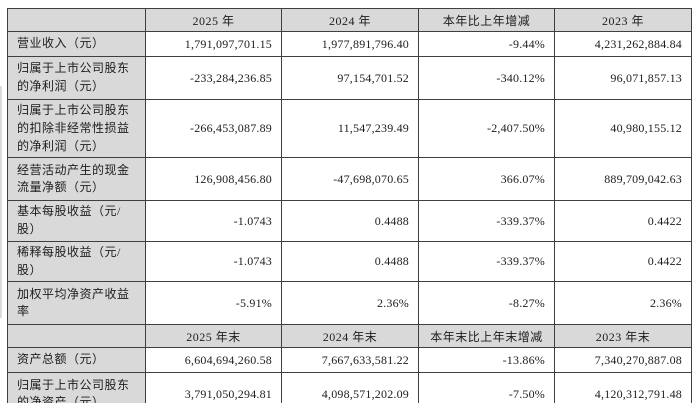 This screenshot has width=700, height=403. What do you see at coordinates (486, 128) in the screenshot?
I see `cell-change: -2,407.50%` at bounding box center [486, 128].